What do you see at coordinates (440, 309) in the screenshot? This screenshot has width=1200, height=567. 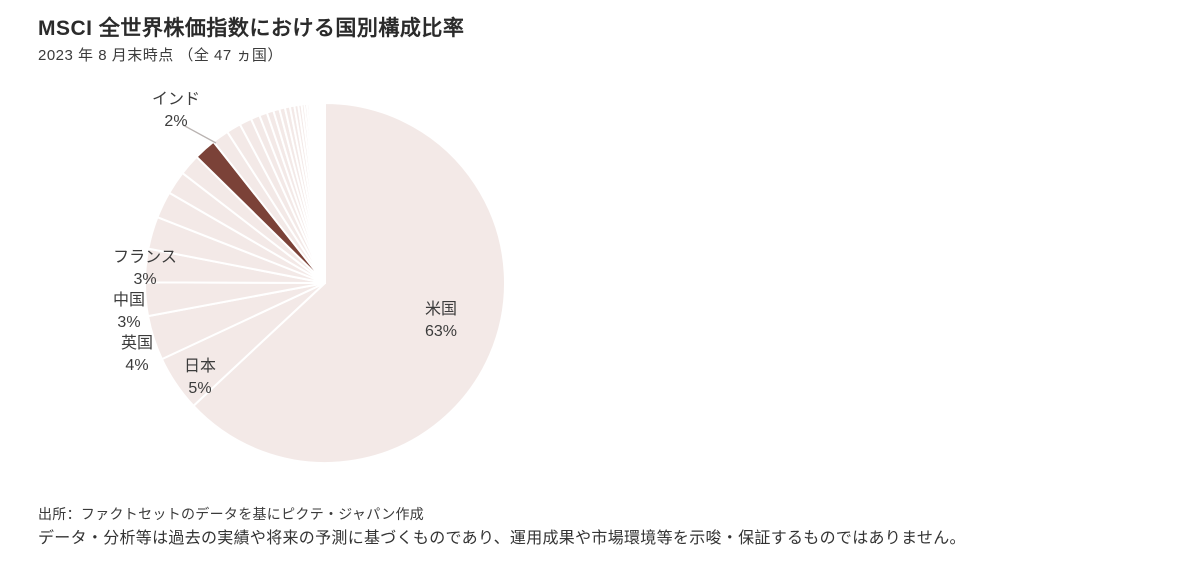 I see `label-usa-name: 米国` at bounding box center [440, 309].